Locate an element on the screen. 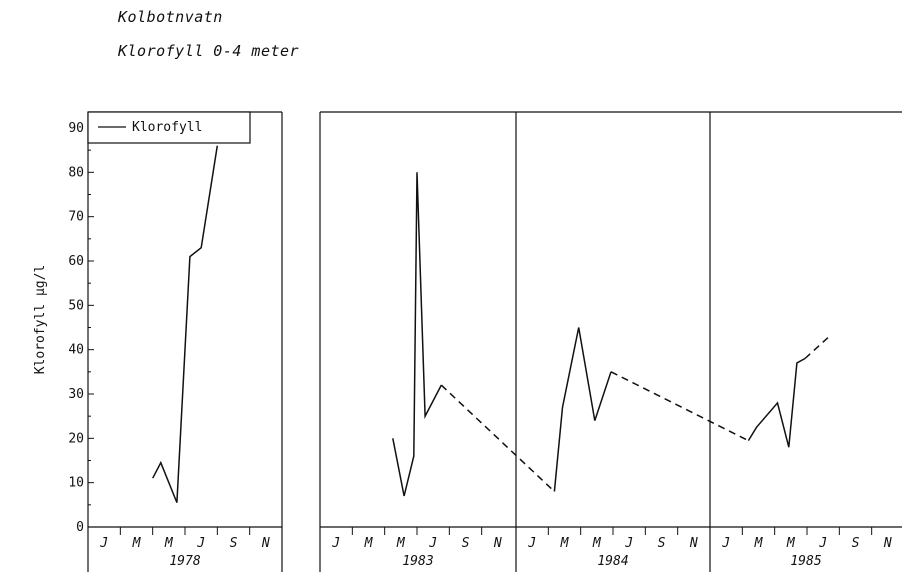 The height and width of the screenshot is (572, 902). year-1985-month-label: N is located at coordinates (887, 543).